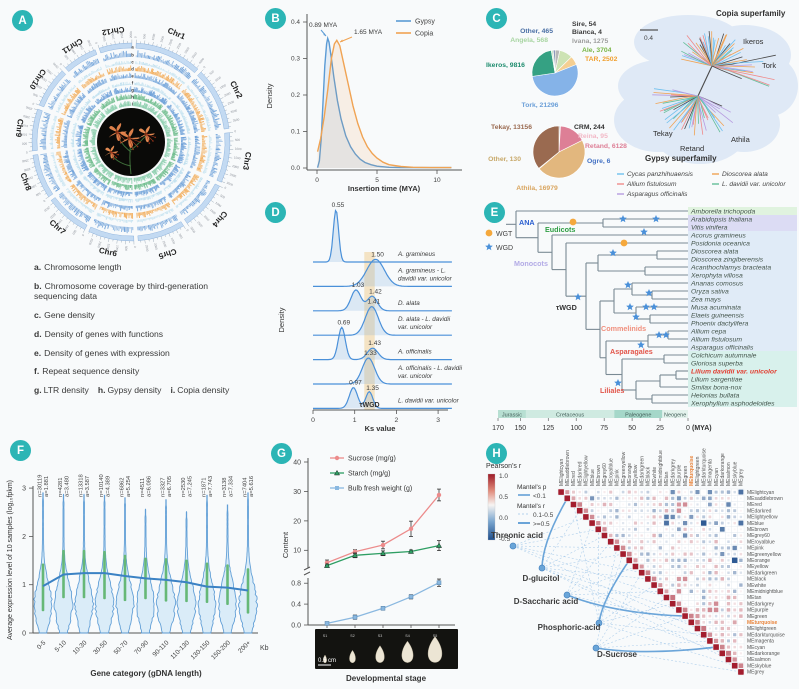 Image resolution: width=799 pixels, height=689 pixels. What do you see at coordinates (769, 65) in the screenshot?
I see `tree-label: Tork` at bounding box center [769, 65].